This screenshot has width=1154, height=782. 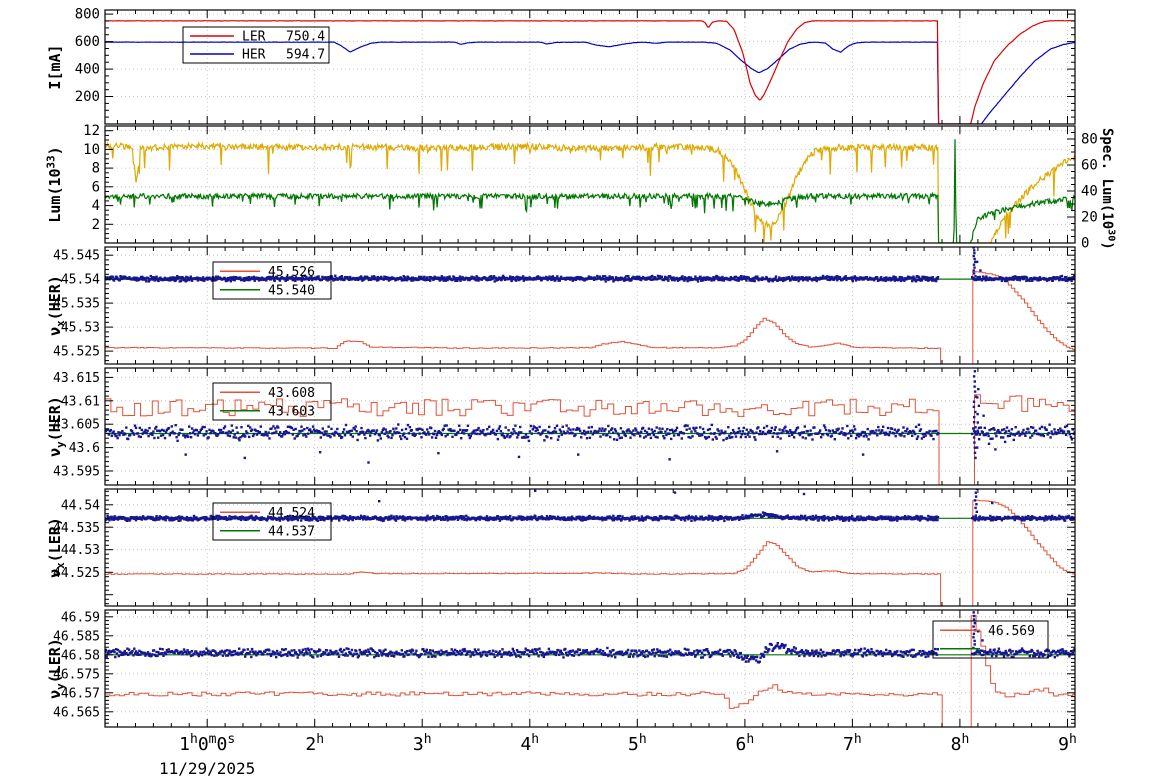 I want to click on y-axis-title-luminosity: Lum(1033), so click(x=54, y=184).